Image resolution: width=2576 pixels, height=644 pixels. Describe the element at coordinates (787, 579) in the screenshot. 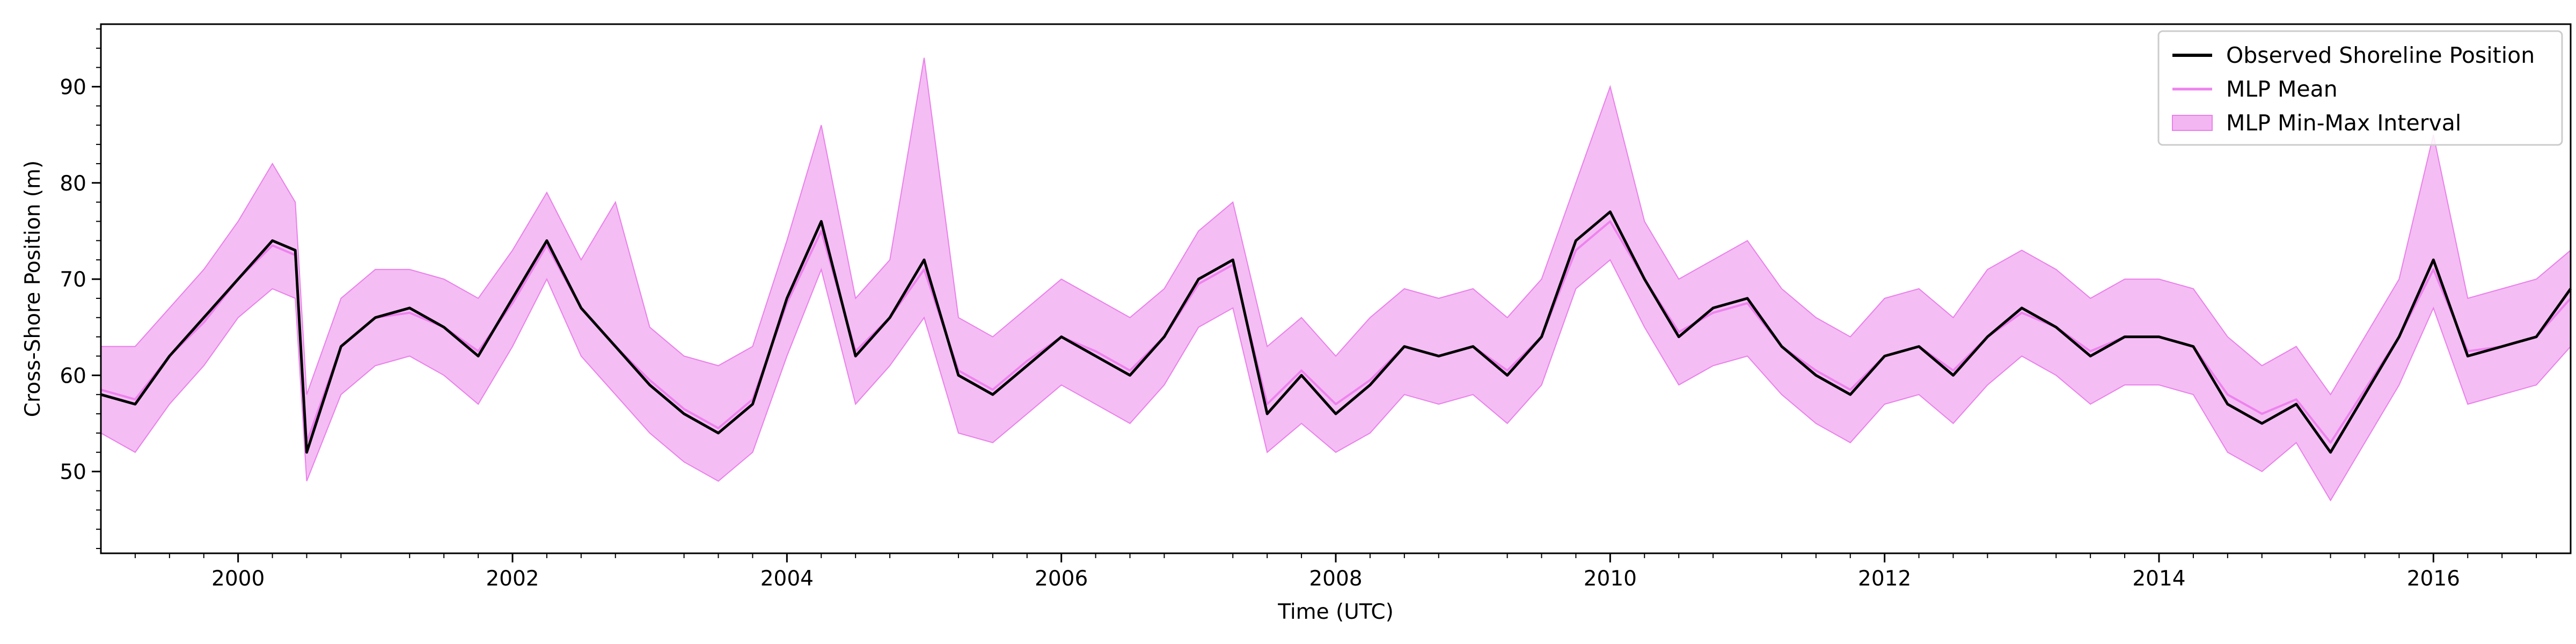

I see `x-tick-label: 2004` at that location.